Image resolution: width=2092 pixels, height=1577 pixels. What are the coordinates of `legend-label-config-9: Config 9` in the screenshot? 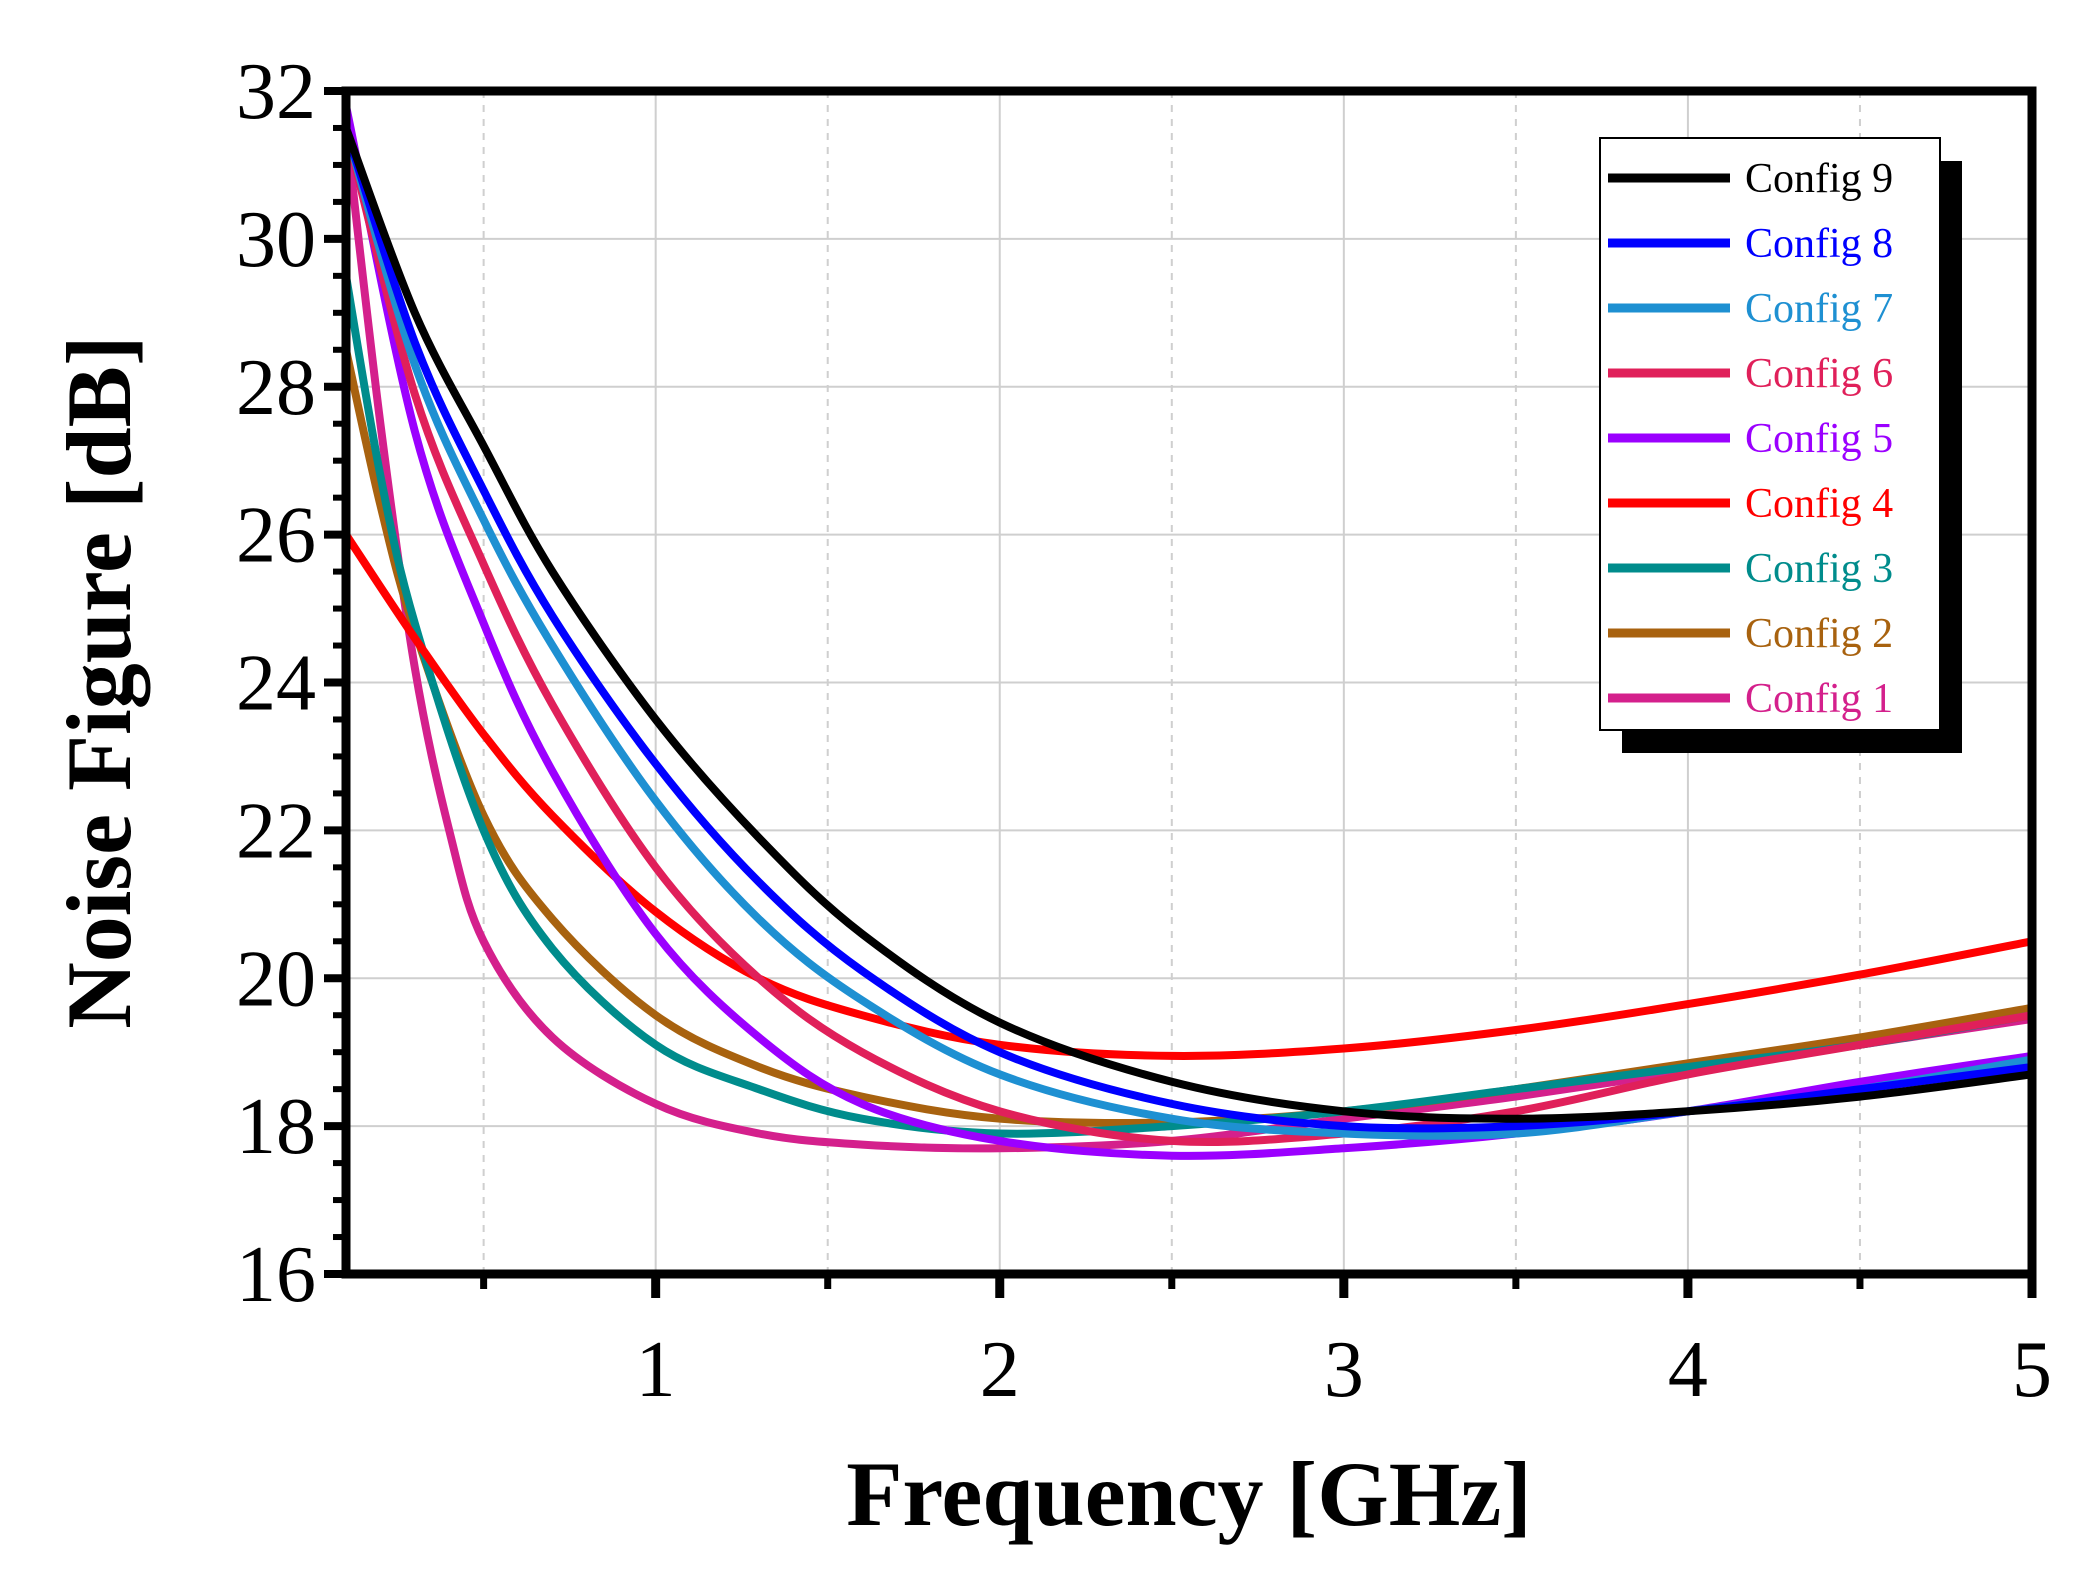 It's located at (1819, 179).